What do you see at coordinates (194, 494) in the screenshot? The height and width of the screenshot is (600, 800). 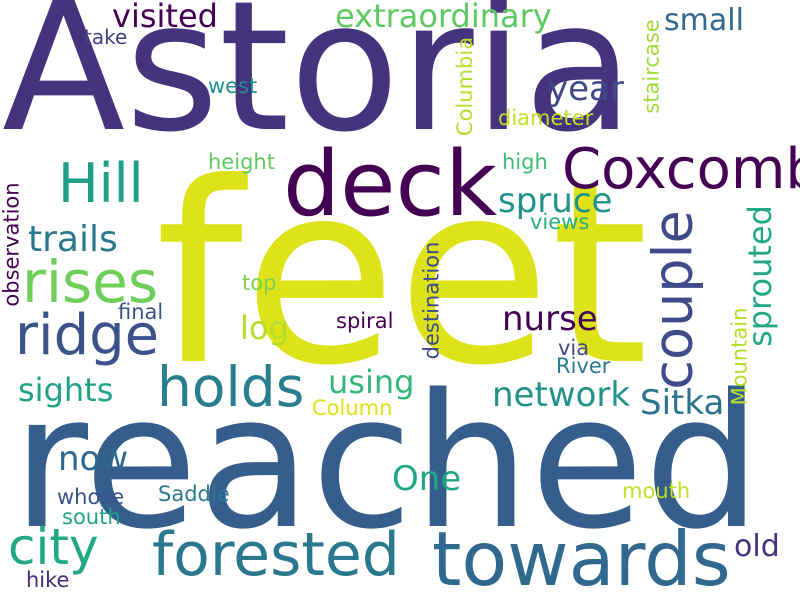 I see `word-saddle: Saddle` at bounding box center [194, 494].